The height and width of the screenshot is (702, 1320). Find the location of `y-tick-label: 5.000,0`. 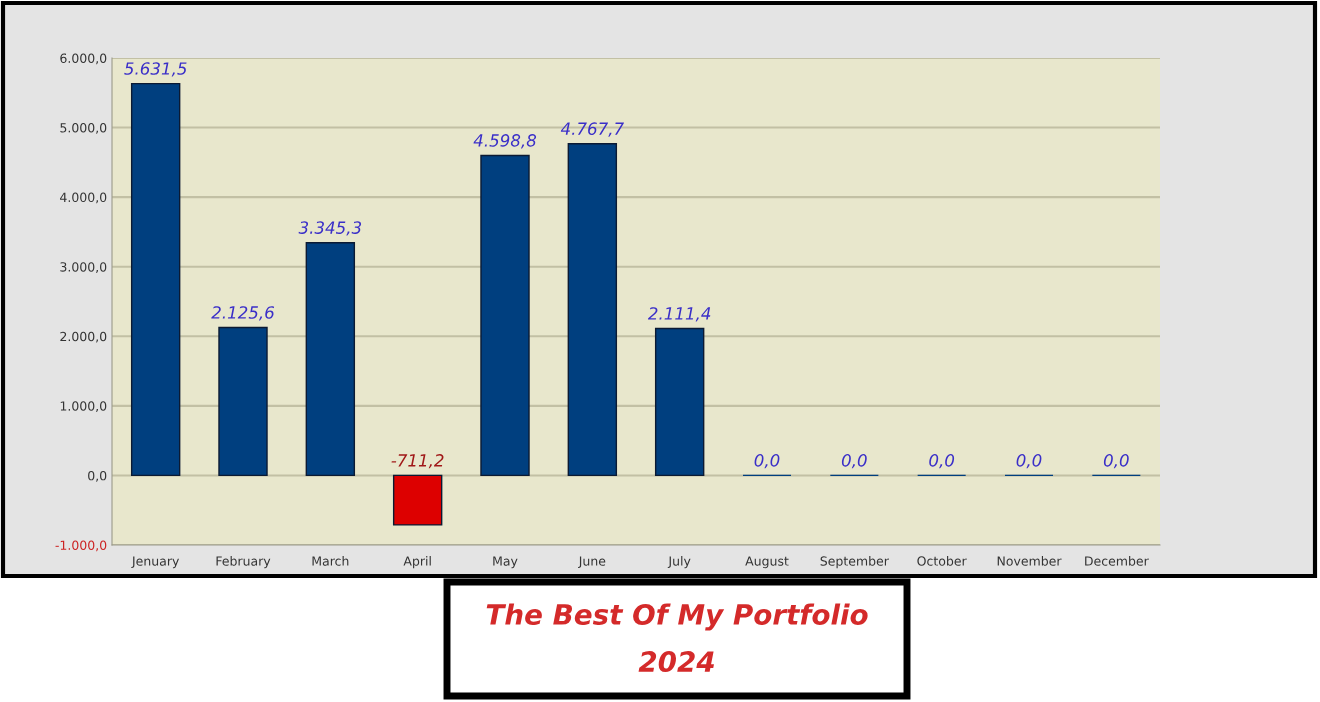

y-tick-label: 5.000,0 is located at coordinates (83, 128).